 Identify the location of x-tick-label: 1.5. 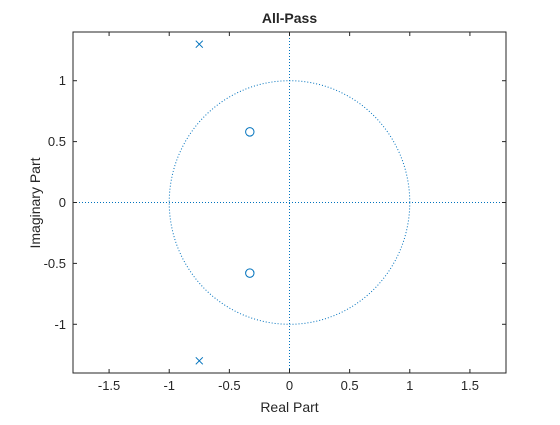
(470, 385).